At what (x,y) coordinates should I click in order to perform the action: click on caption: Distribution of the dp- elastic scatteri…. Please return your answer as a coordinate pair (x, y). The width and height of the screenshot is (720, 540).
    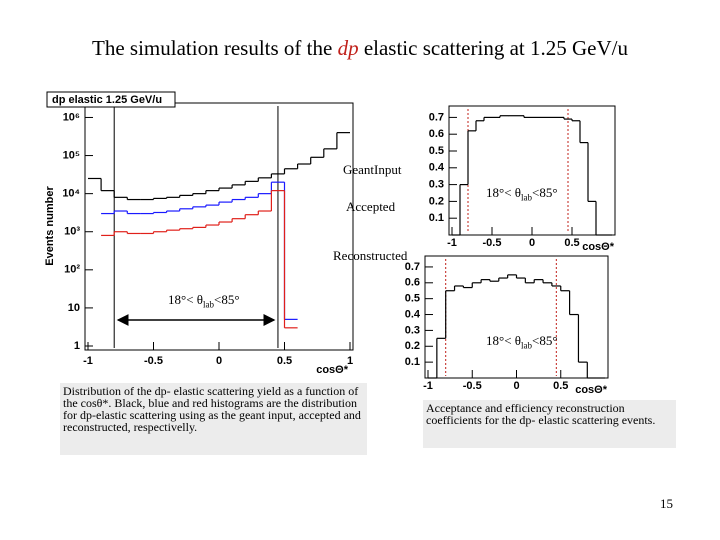
    Looking at the image, I should click on (213, 419).